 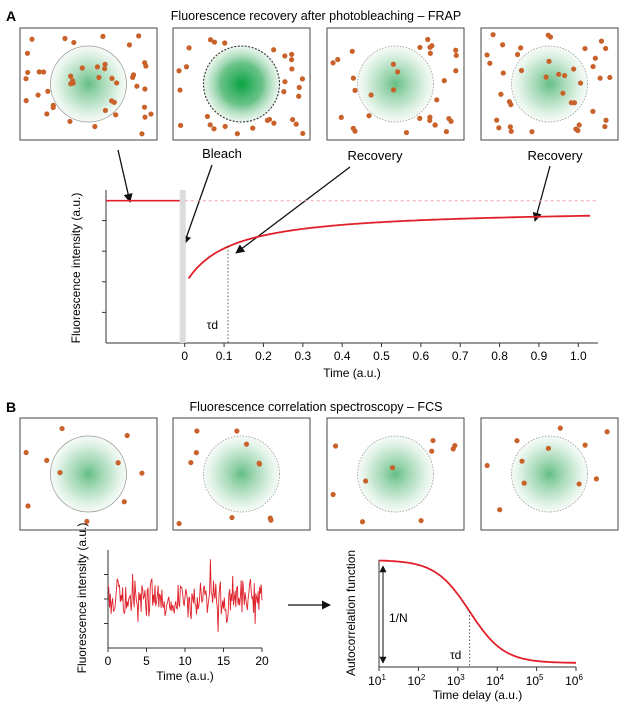 What do you see at coordinates (146, 661) in the screenshot?
I see `x-tick-label: 5` at bounding box center [146, 661].